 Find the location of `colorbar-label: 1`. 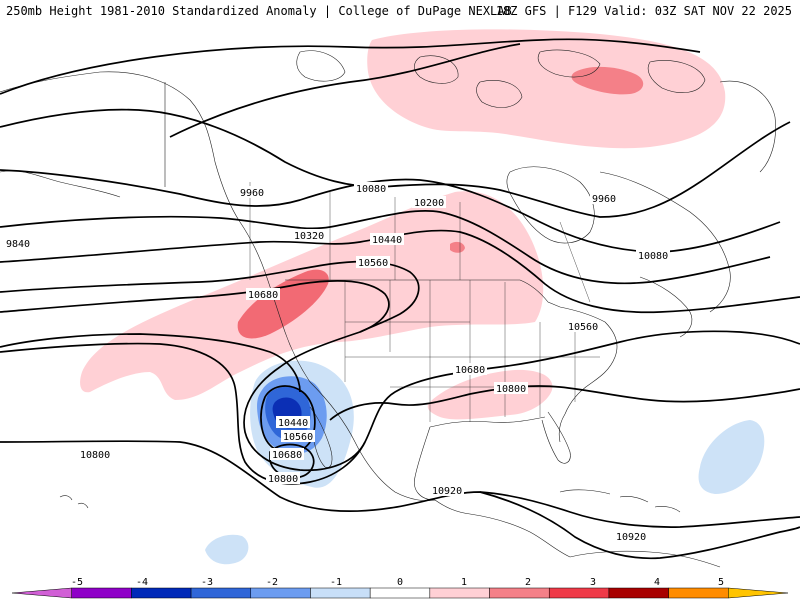

colorbar-label: 1 is located at coordinates (464, 582).